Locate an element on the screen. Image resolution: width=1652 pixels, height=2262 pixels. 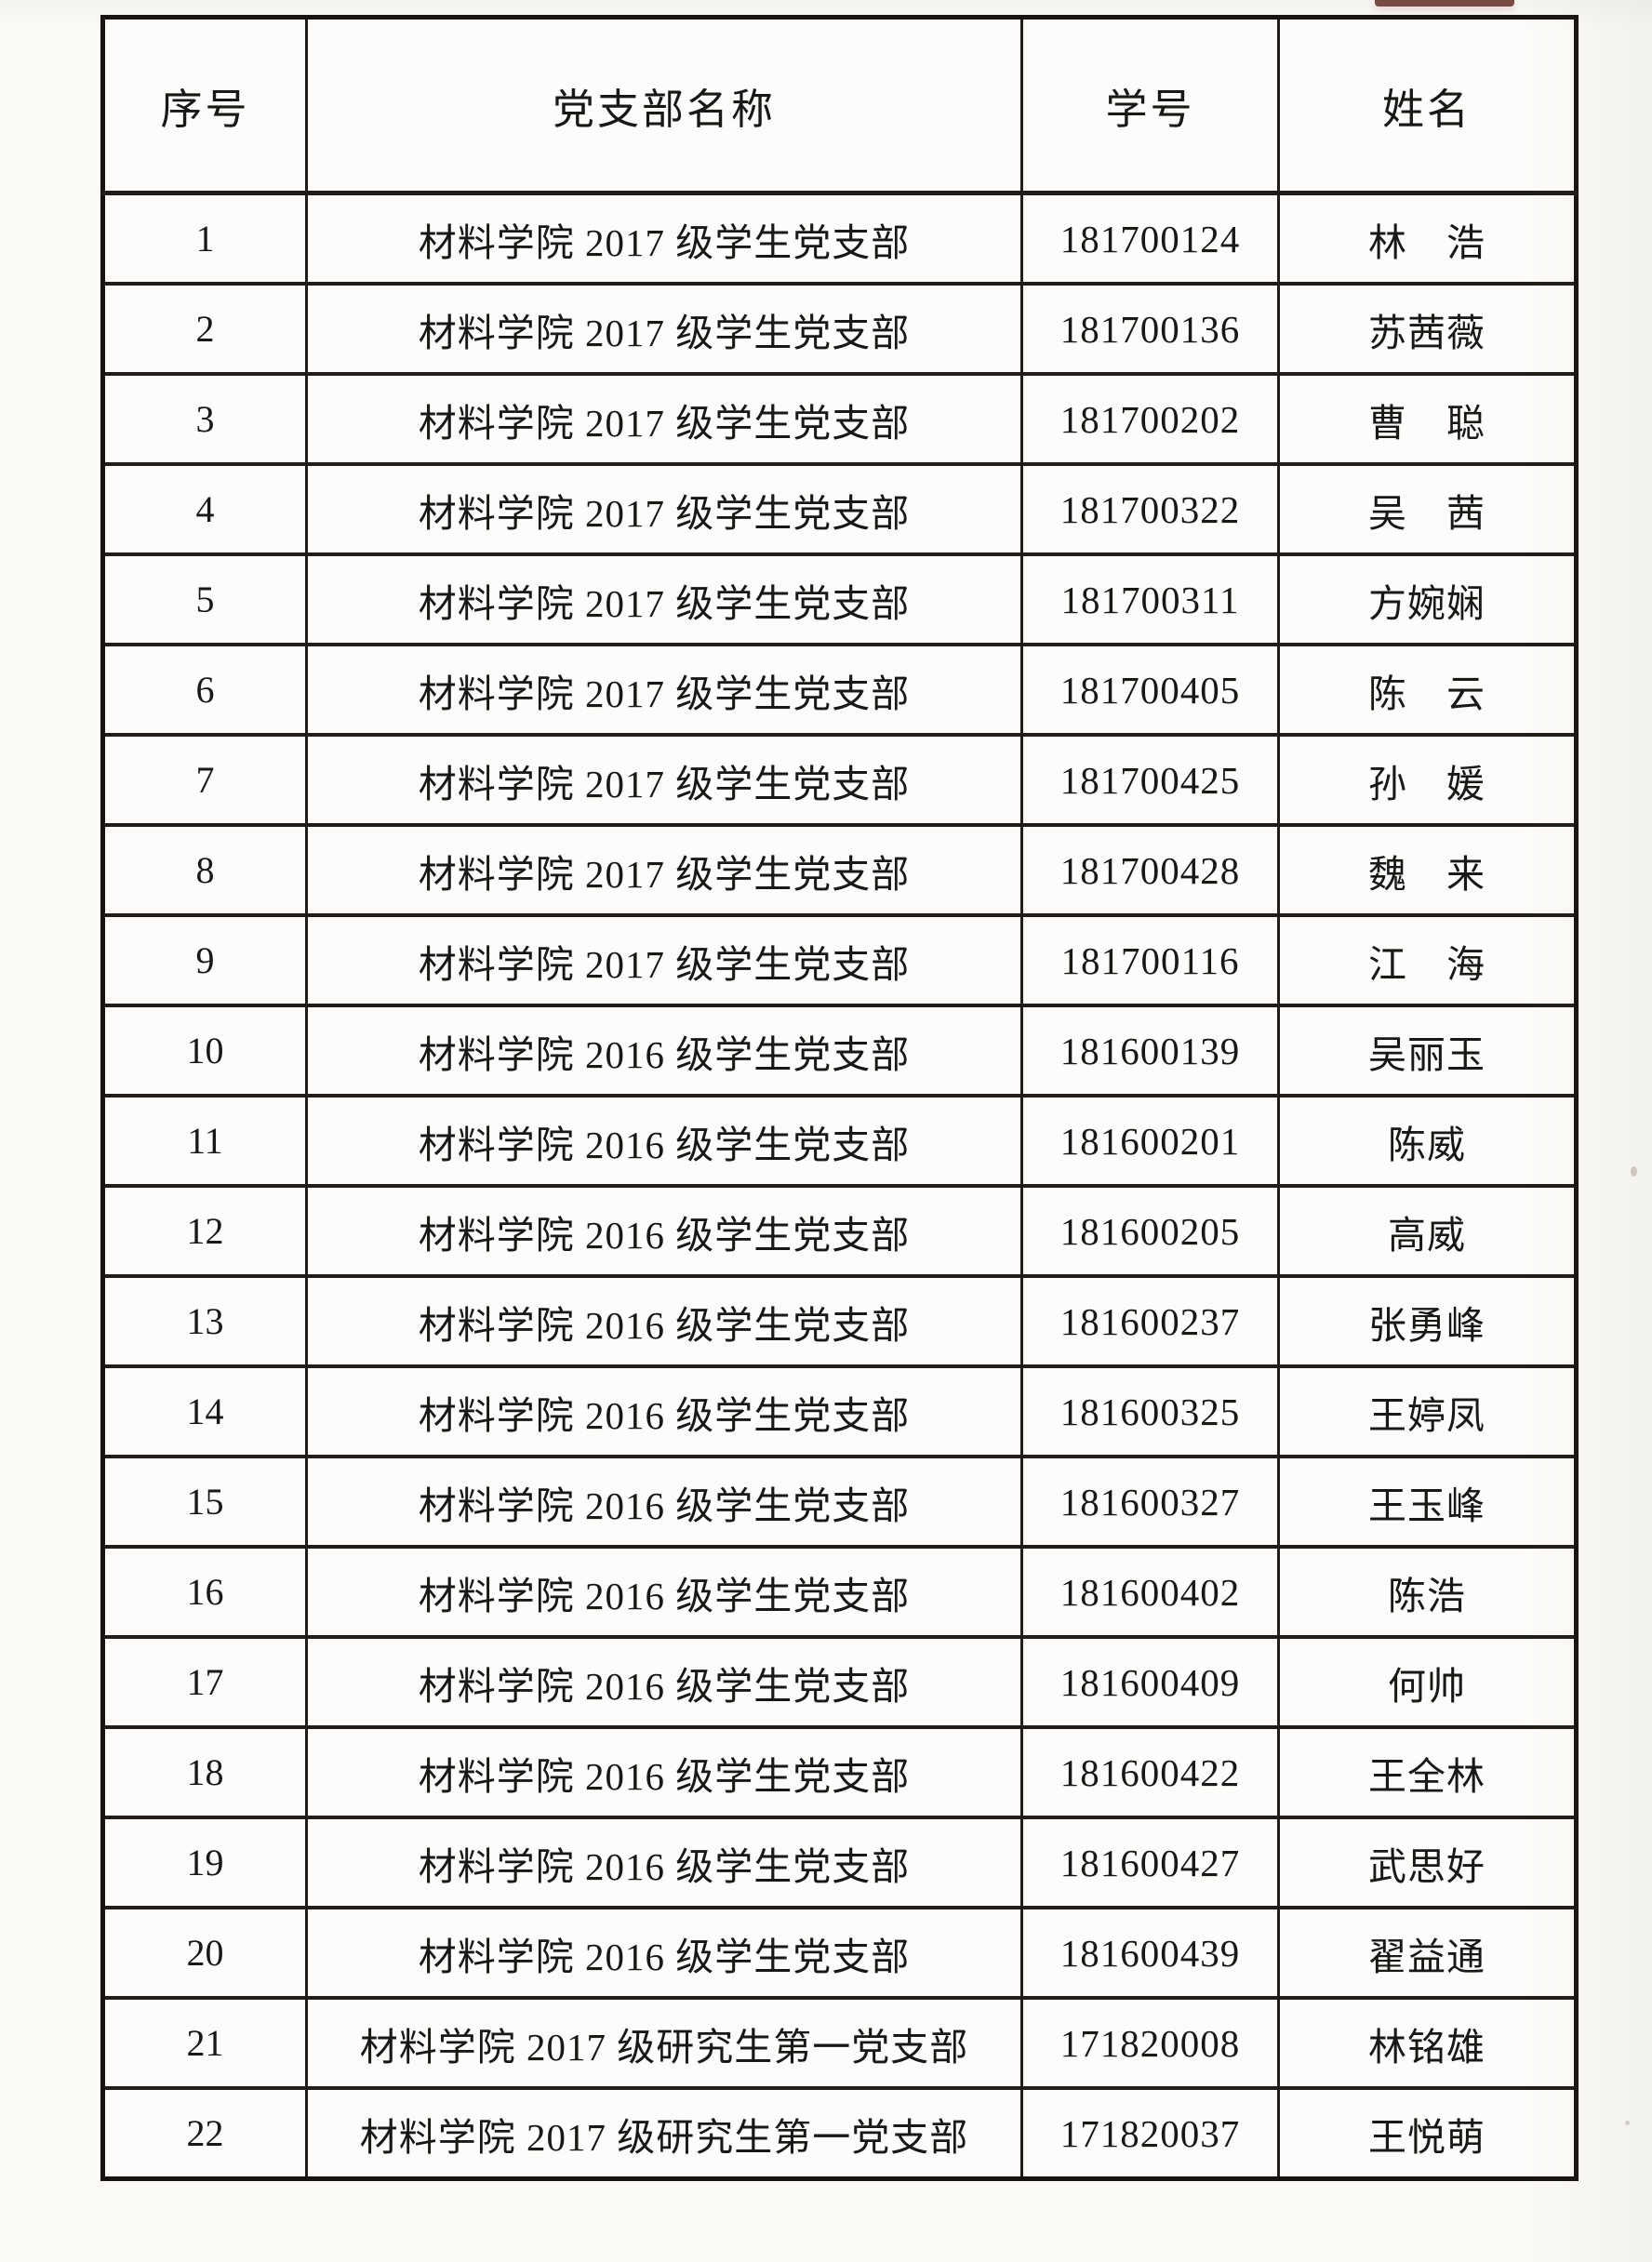
header-student-id: 学号 is located at coordinates (1150, 105).